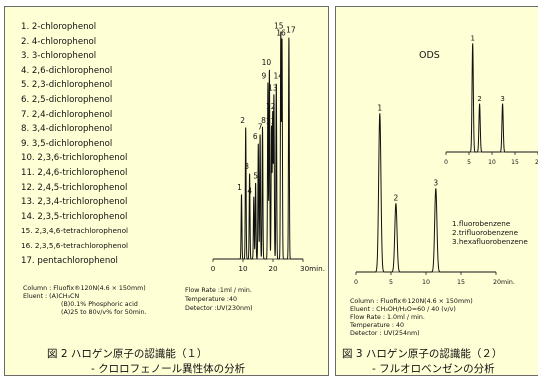  Describe the element at coordinates (74, 202) in the screenshot. I see `compound-item: 13. 2,3,4-trichlorophenol` at that location.